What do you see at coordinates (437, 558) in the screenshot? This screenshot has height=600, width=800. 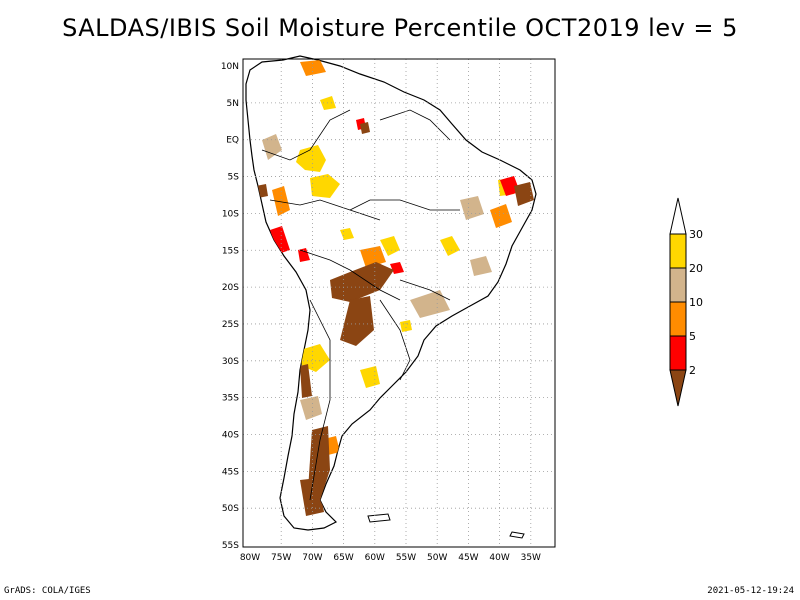 I see `lon-label: 50W` at bounding box center [437, 558].